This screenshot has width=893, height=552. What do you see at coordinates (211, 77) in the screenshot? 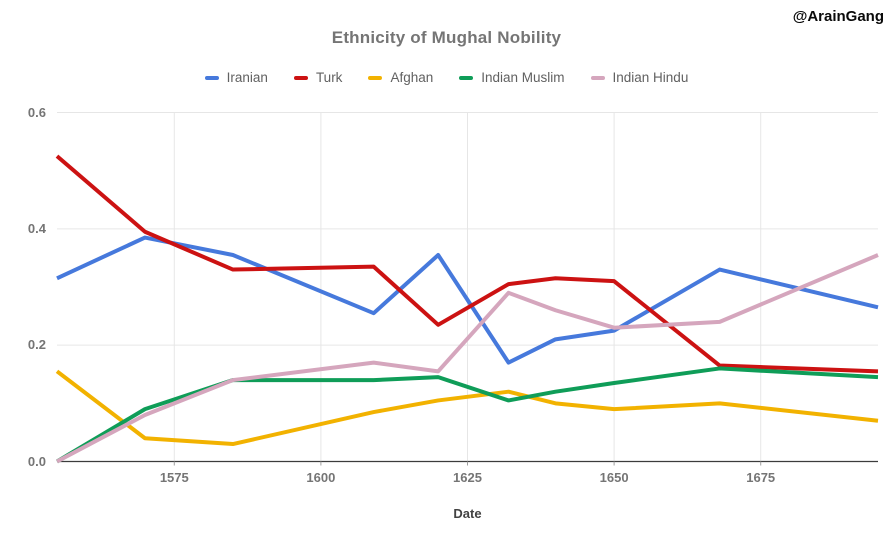
I see `legend-swatch-iranian-icon` at bounding box center [211, 77].